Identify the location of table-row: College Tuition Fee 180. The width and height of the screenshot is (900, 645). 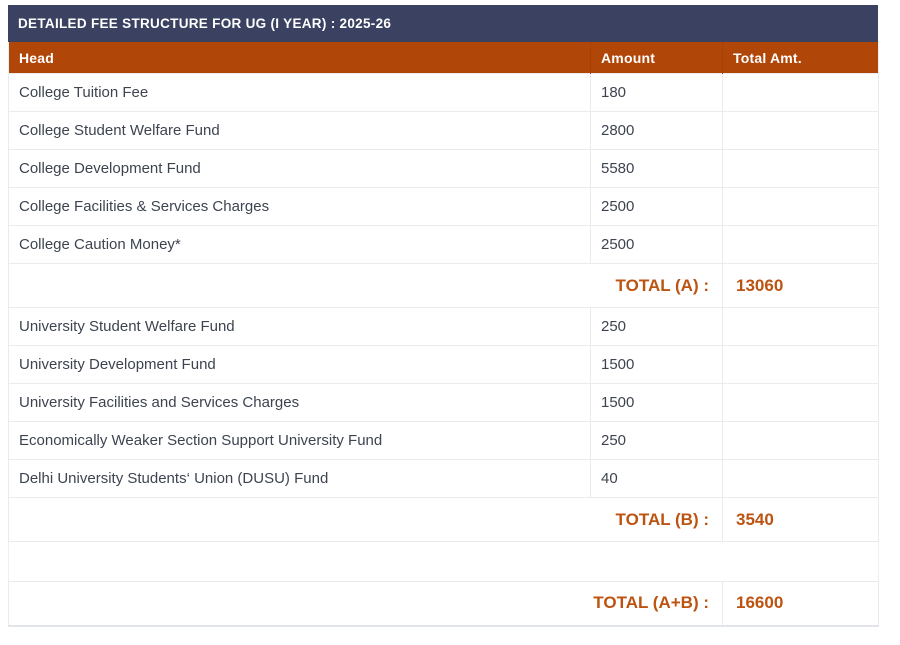
(443, 92).